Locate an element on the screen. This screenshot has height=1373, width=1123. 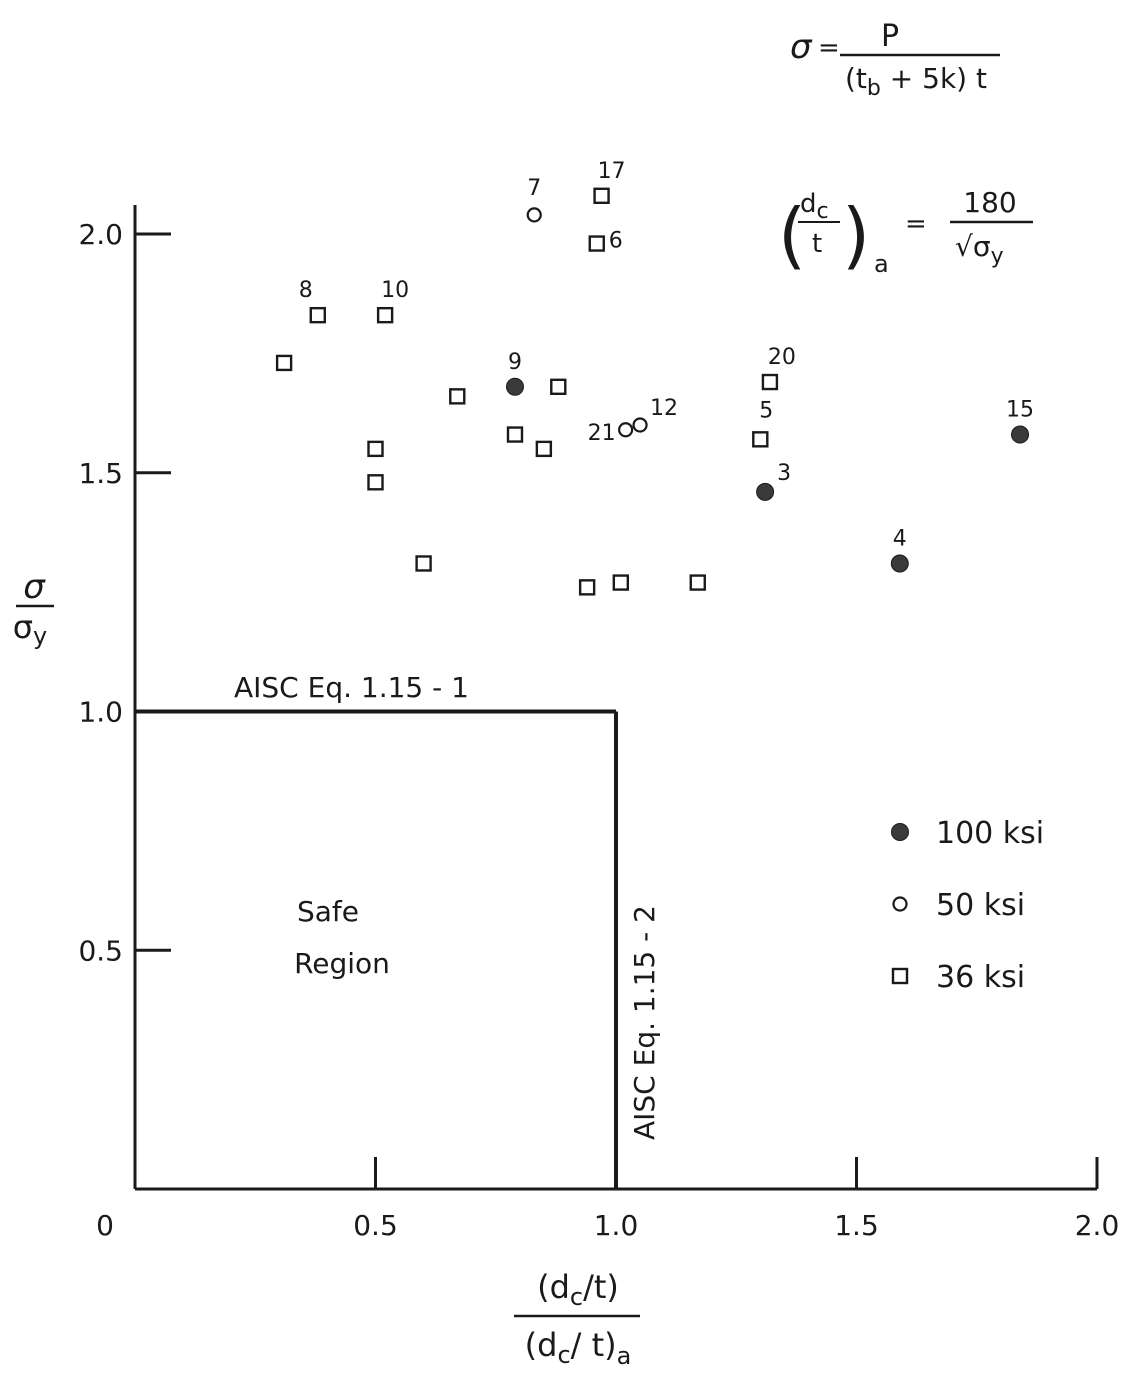
formula-180: 180 is located at coordinates (989, 202).